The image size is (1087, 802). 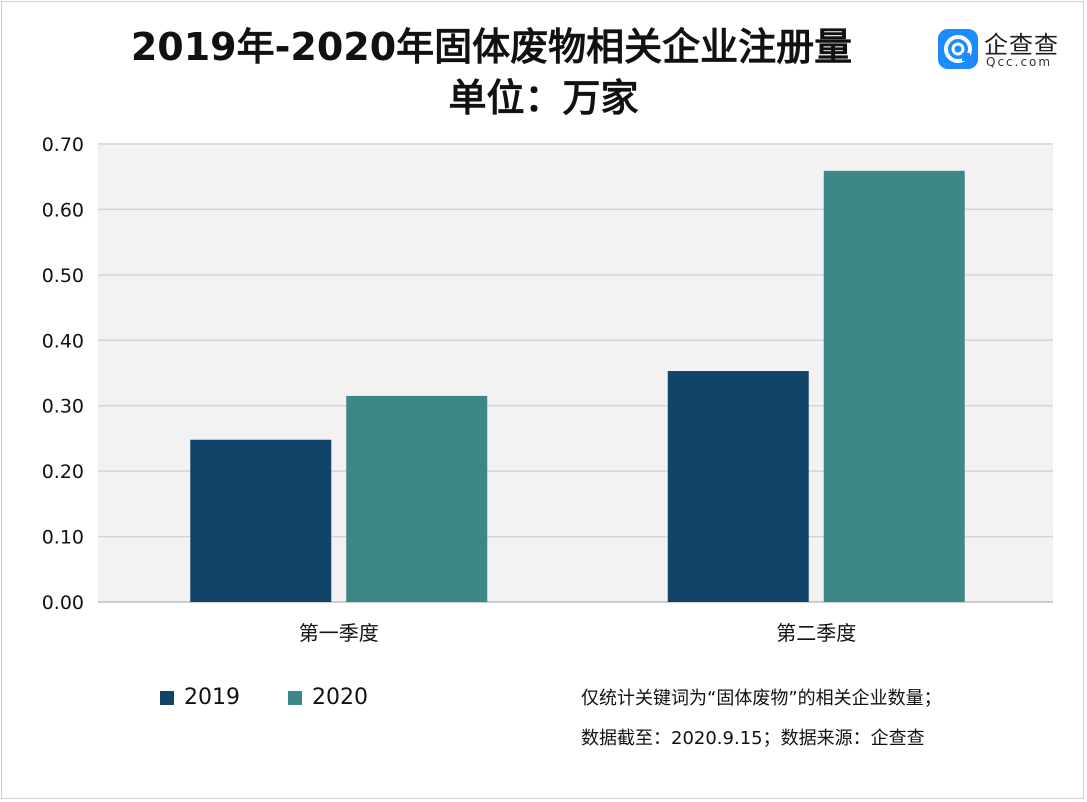 What do you see at coordinates (212, 697) in the screenshot?
I see `legend-label-2019: 2019` at bounding box center [212, 697].